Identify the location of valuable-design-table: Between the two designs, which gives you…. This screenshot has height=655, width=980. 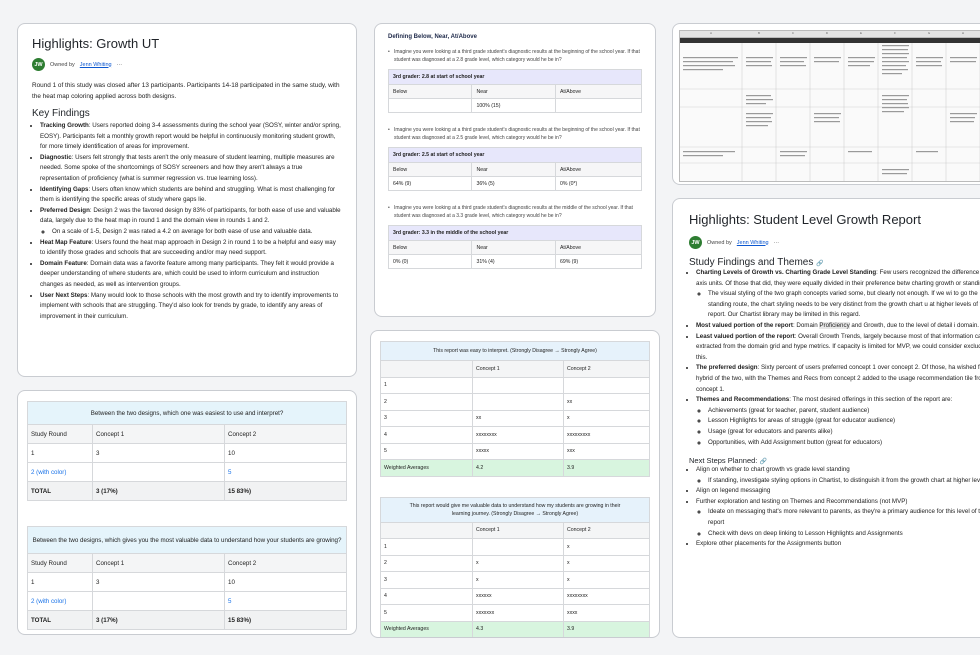
(187, 578).